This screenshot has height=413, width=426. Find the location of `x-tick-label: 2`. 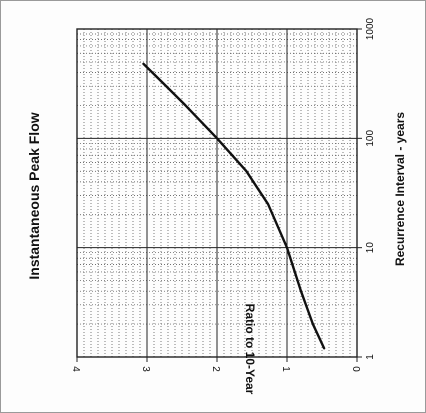

x-tick-label: 2 is located at coordinates (215, 369).